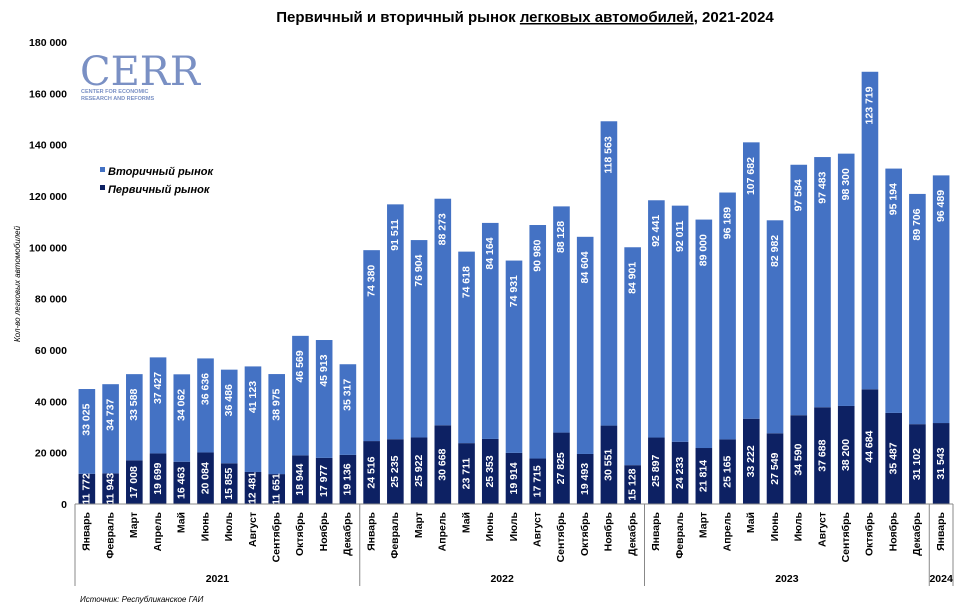  Describe the element at coordinates (775, 251) in the screenshot. I see `data-label-secondary: 82 982` at that location.